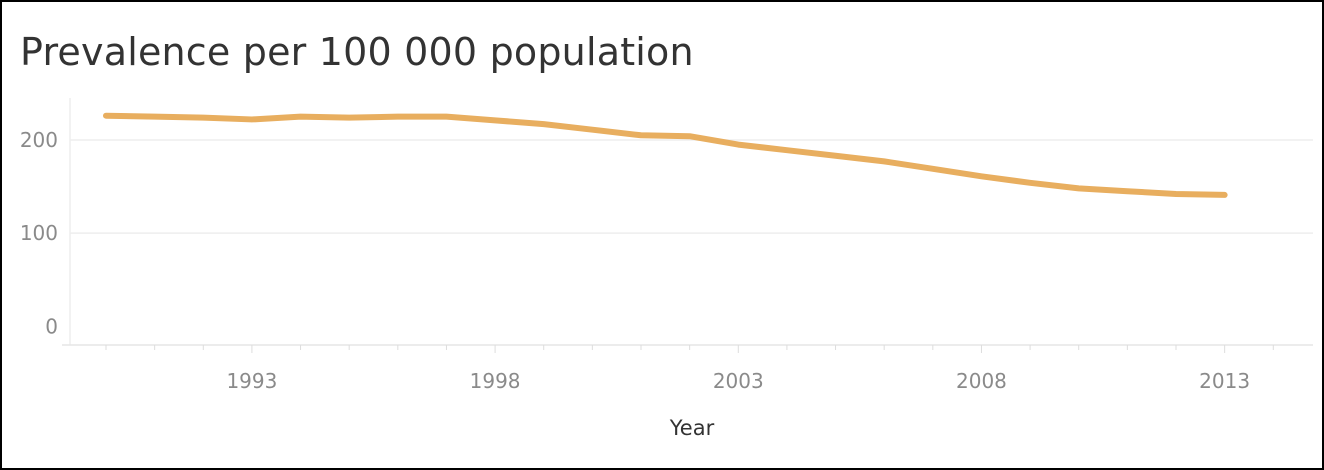 The image size is (1324, 470). Describe the element at coordinates (357, 52) in the screenshot. I see `chart-title: Prevalence per 100 000 population` at that location.